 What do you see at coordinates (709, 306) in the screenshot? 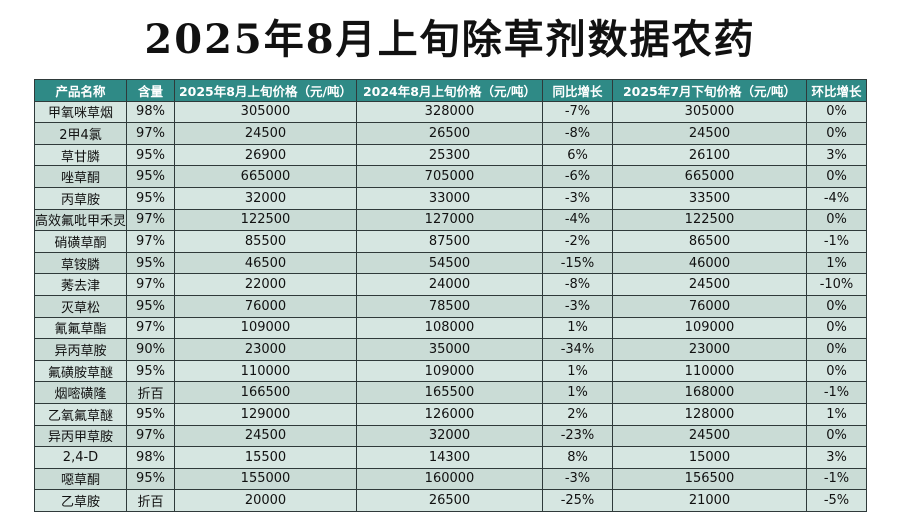
I see `cell-price-2025-jul: 76000` at bounding box center [709, 306].